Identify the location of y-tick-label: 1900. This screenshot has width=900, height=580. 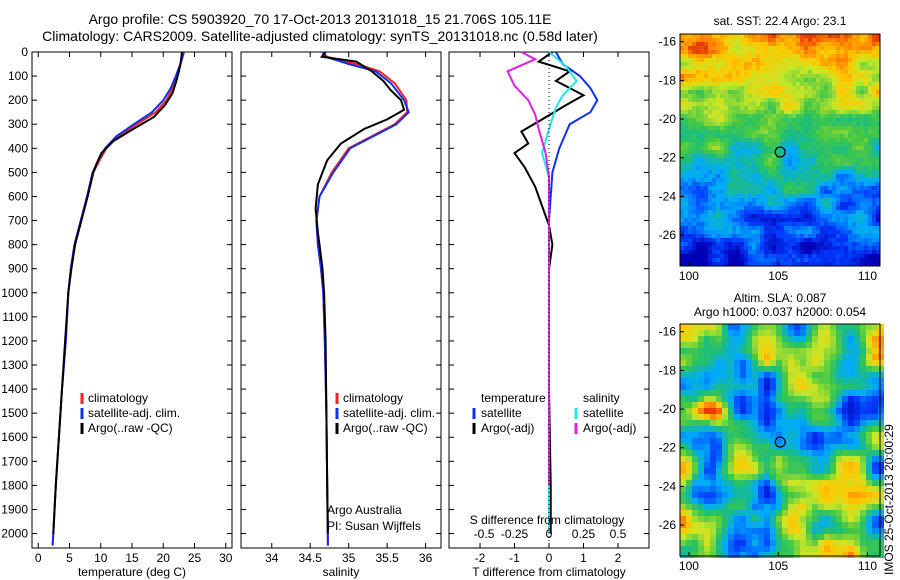
(14, 509).